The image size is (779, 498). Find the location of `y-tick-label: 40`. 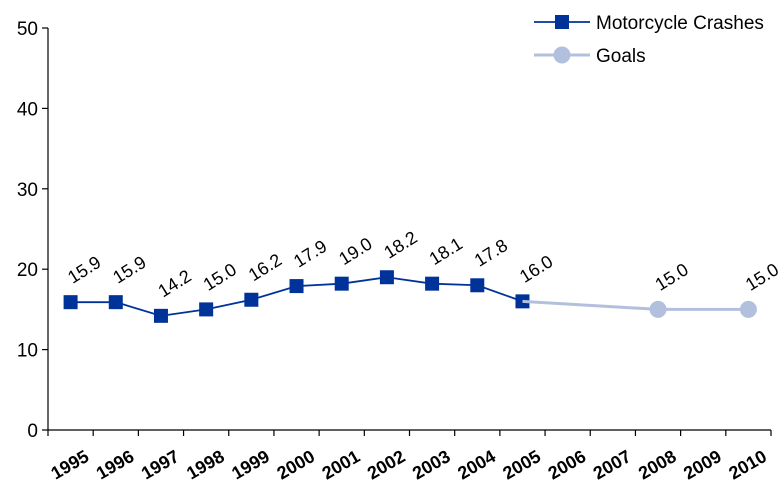

y-tick-label: 40 is located at coordinates (27, 109).